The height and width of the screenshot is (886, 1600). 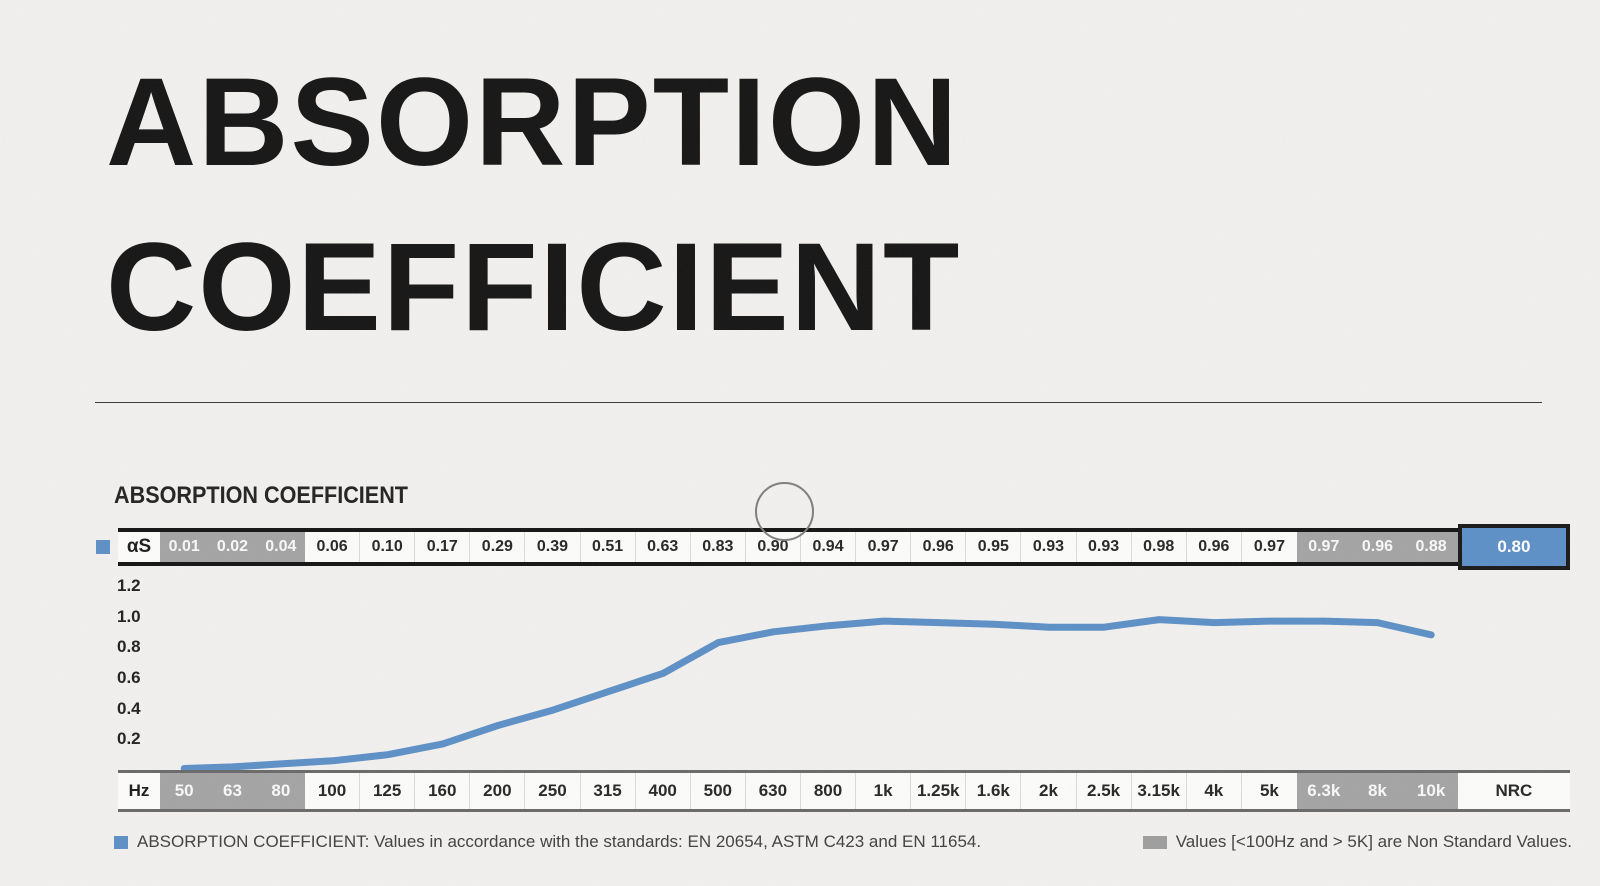 What do you see at coordinates (608, 547) in the screenshot?
I see `as-value-cell: 0.51` at bounding box center [608, 547].